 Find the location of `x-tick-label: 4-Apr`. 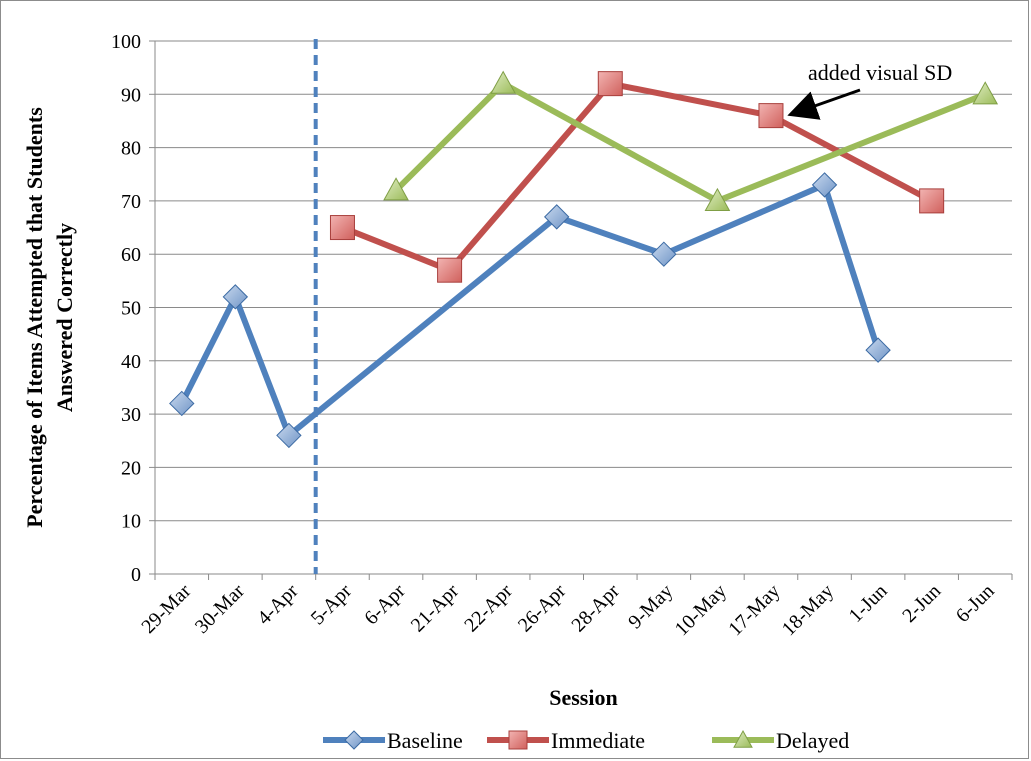

x-tick-label: 4-Apr is located at coordinates (278, 605).